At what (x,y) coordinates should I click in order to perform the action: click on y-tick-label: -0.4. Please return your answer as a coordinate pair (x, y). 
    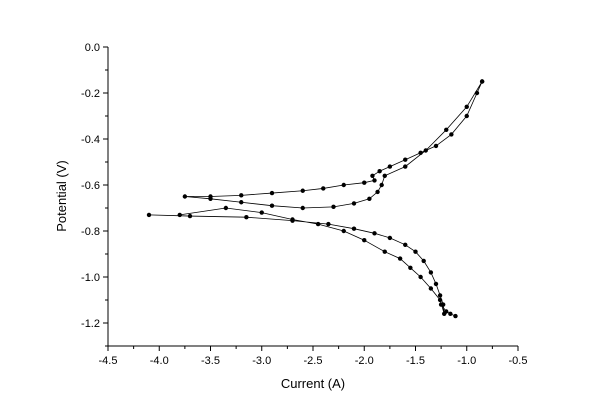
    Looking at the image, I should click on (90, 140).